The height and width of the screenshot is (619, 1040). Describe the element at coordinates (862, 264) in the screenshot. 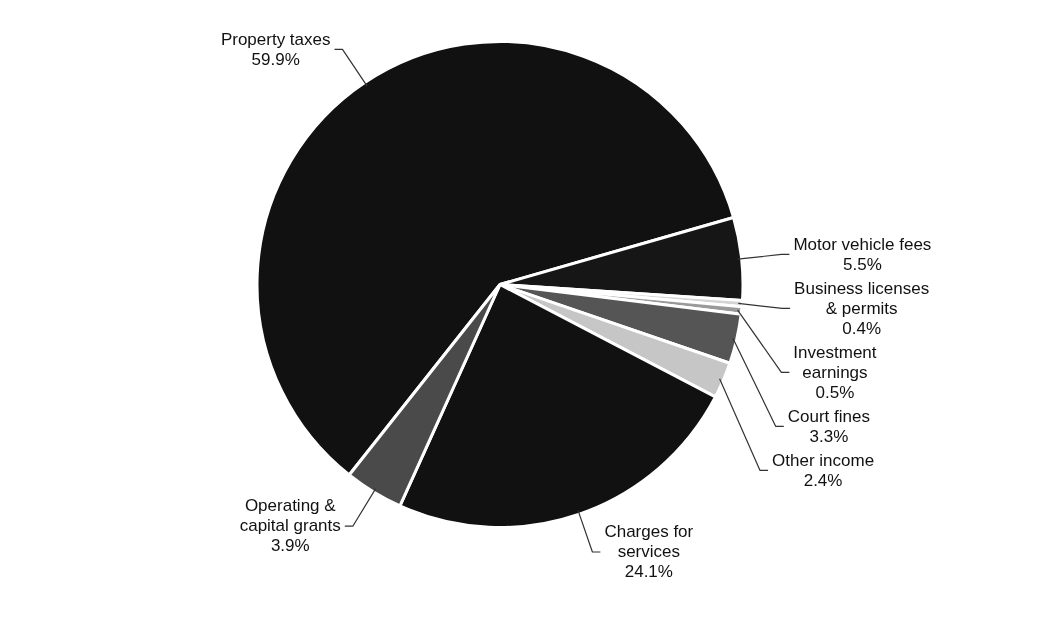

I see `data-label: 5.5%` at that location.